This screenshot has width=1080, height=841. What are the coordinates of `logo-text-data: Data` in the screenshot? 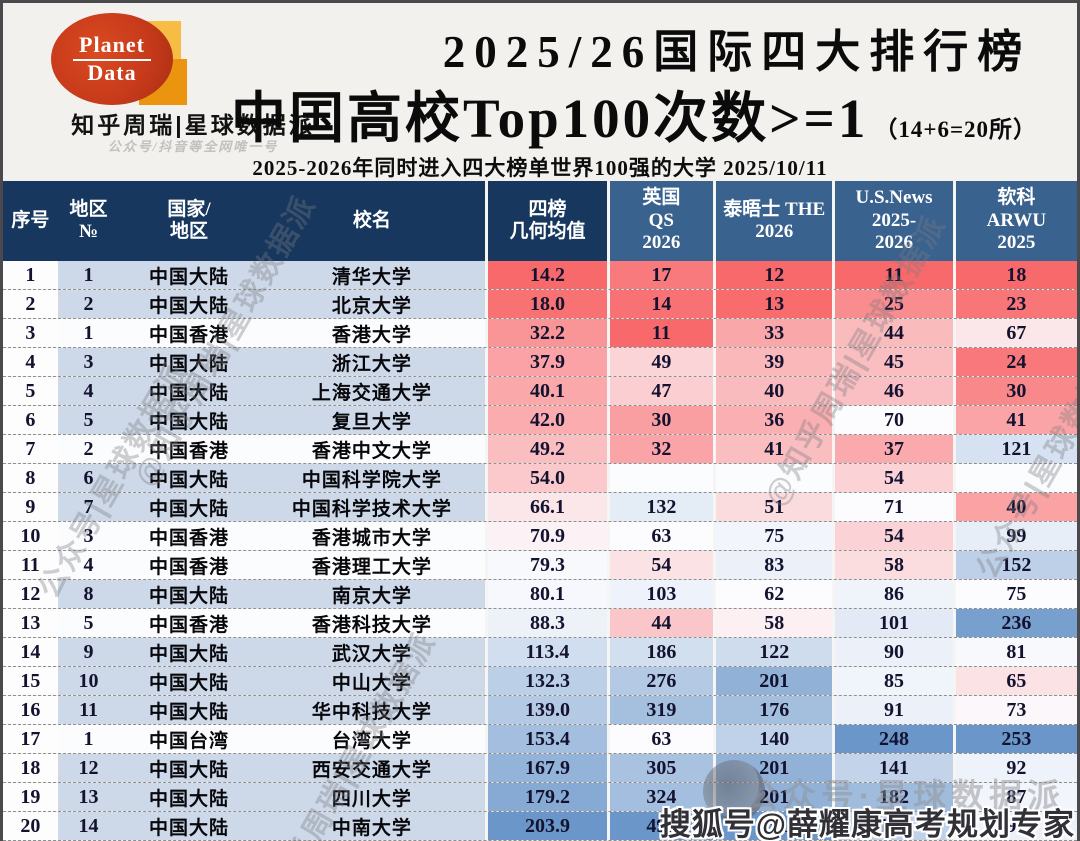 It's located at (112, 72).